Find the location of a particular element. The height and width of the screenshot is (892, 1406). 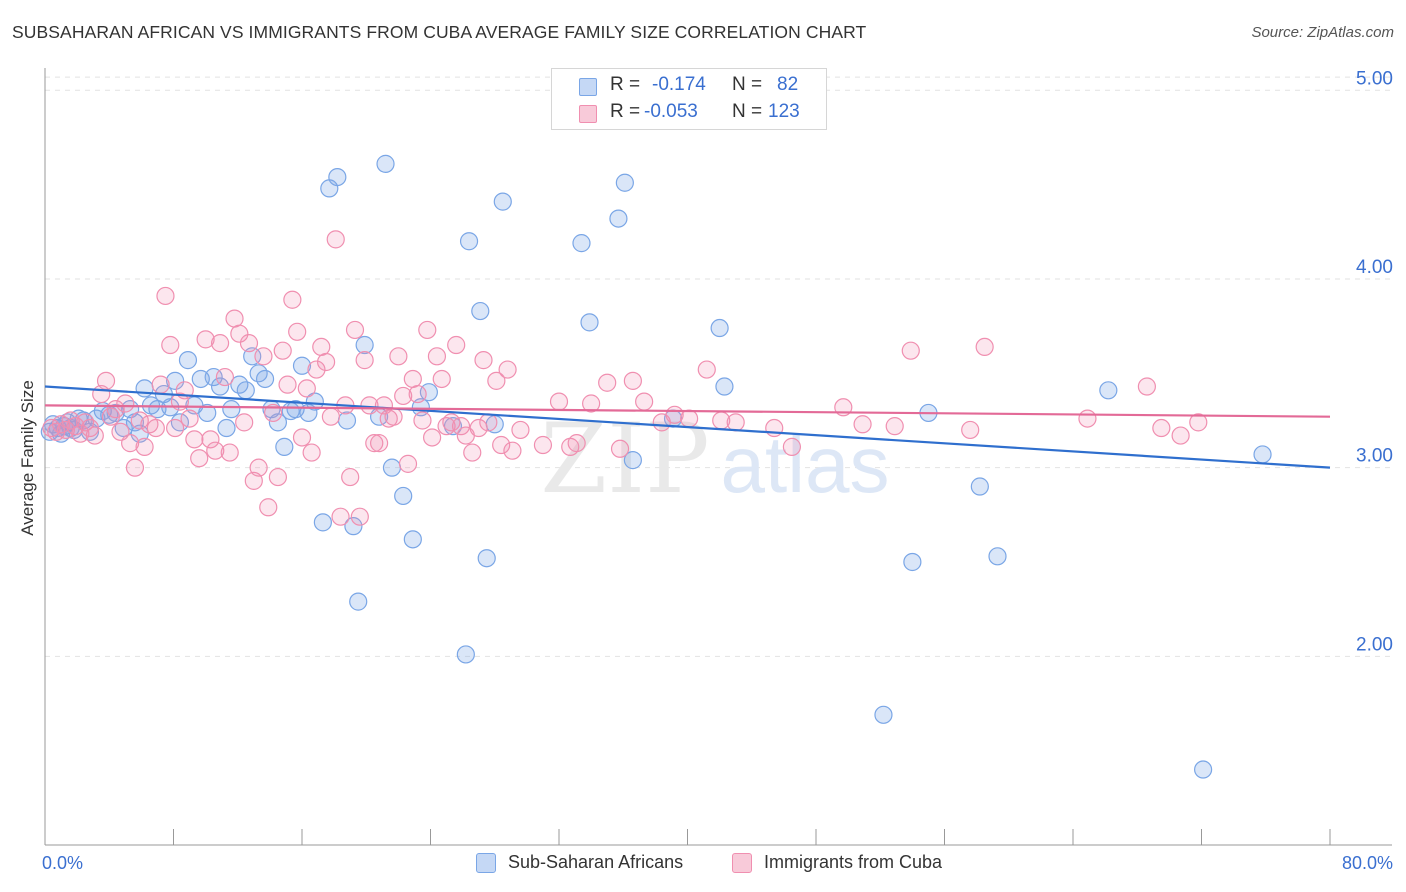

legend-swatch-pink is located at coordinates (742, 863).